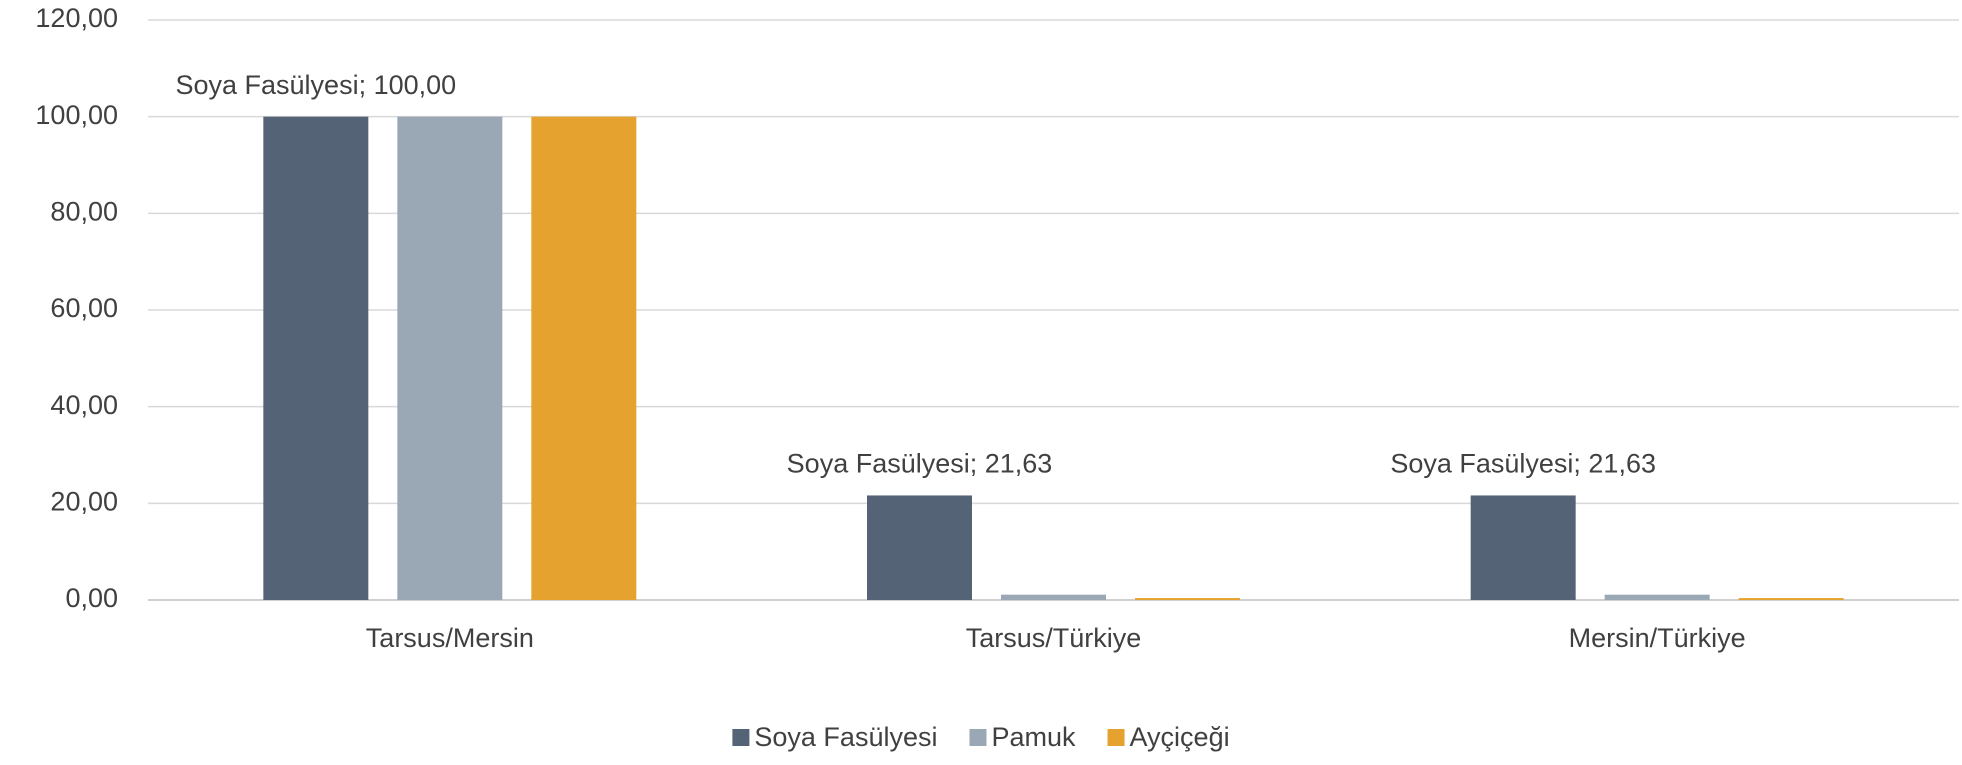  Describe the element at coordinates (315, 85) in the screenshot. I see `data-label: Soya Fasülyesi; 100,00` at that location.